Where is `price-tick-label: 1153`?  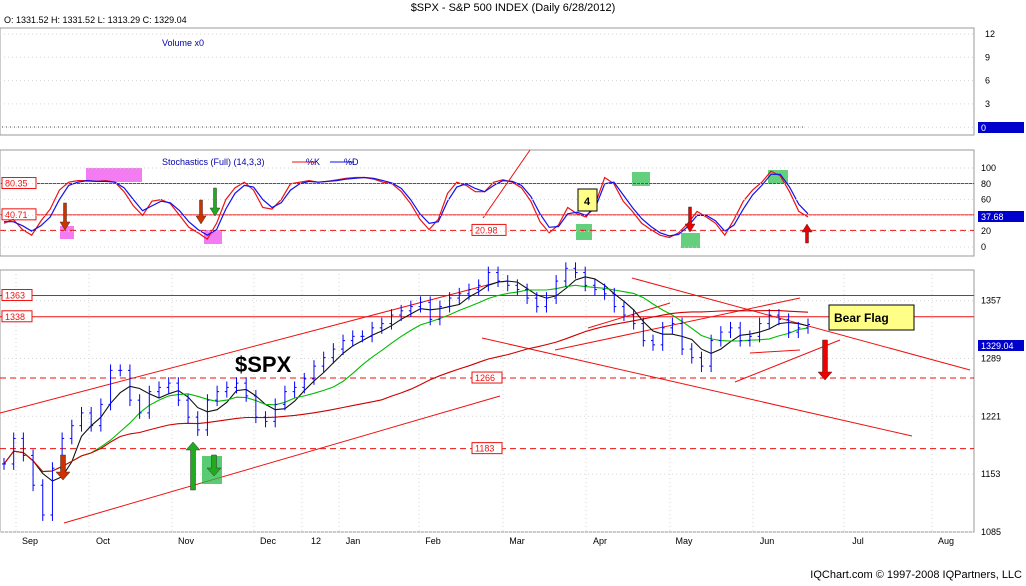
price-tick-label: 1153 is located at coordinates (990, 474).